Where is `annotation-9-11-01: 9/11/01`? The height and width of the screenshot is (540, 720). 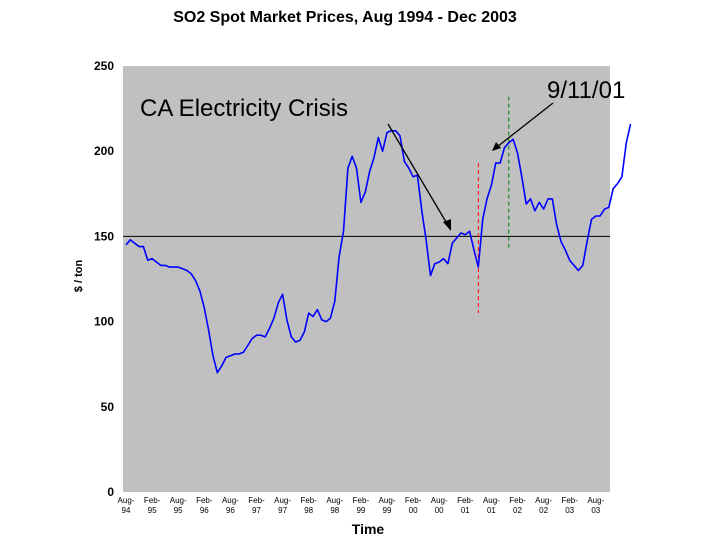
annotation-9-11-01: 9/11/01 is located at coordinates (586, 90).